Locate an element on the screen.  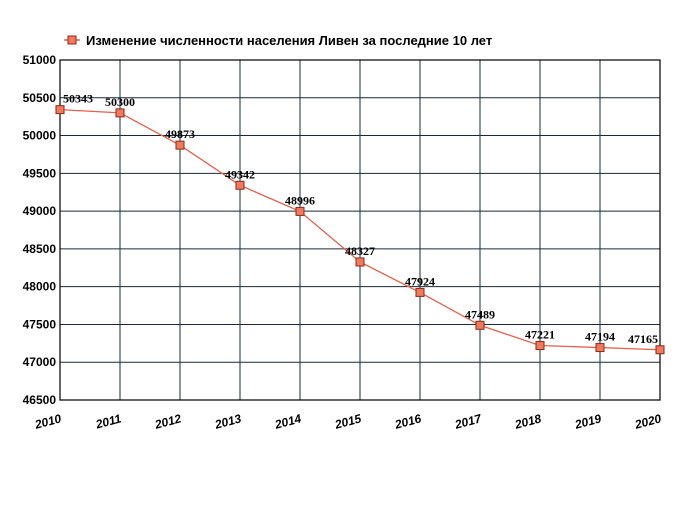
data-point-2010 is located at coordinates (60, 110).